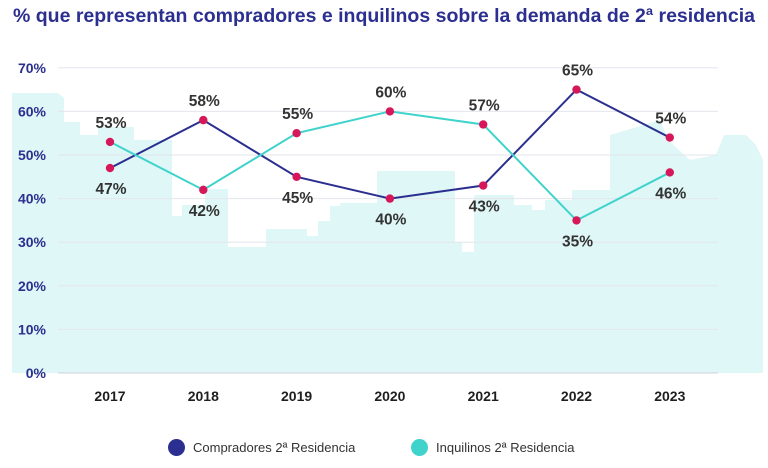  What do you see at coordinates (36, 373) in the screenshot?
I see `y-tick-label: 0%` at bounding box center [36, 373].